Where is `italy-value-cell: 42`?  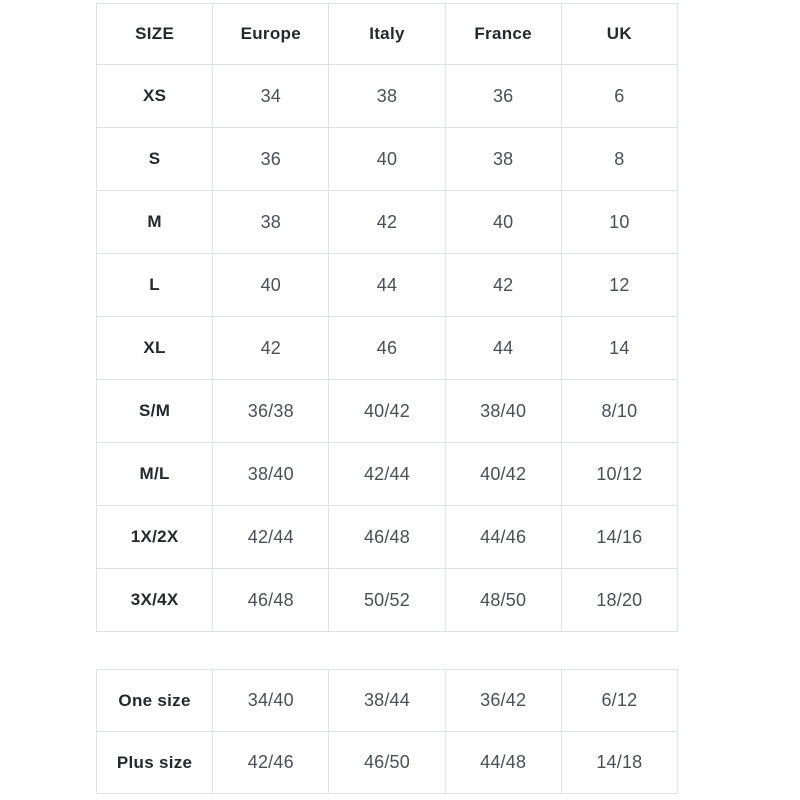 italy-value-cell: 42 is located at coordinates (387, 222).